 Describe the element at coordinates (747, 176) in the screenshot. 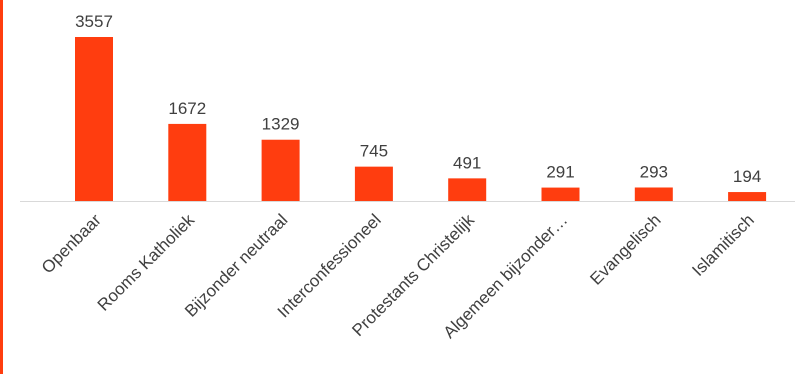

I see `data-label-7: 194` at that location.